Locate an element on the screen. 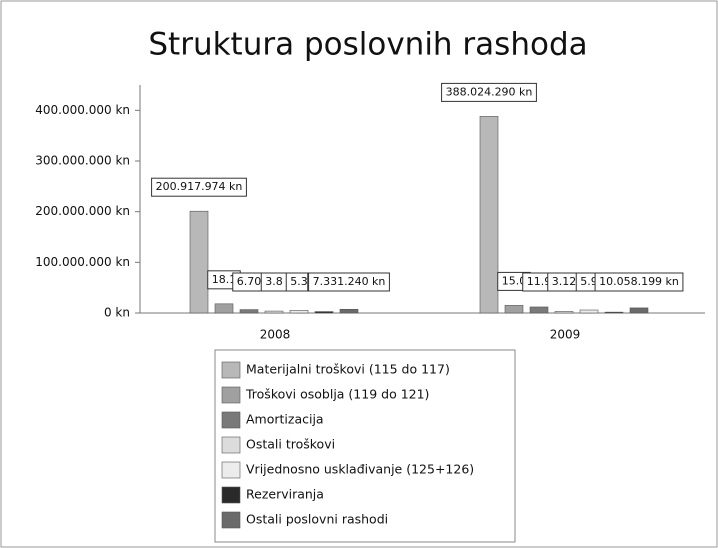 The width and height of the screenshot is (718, 548). y-tick-label: 100.000.000 kn is located at coordinates (82, 262).